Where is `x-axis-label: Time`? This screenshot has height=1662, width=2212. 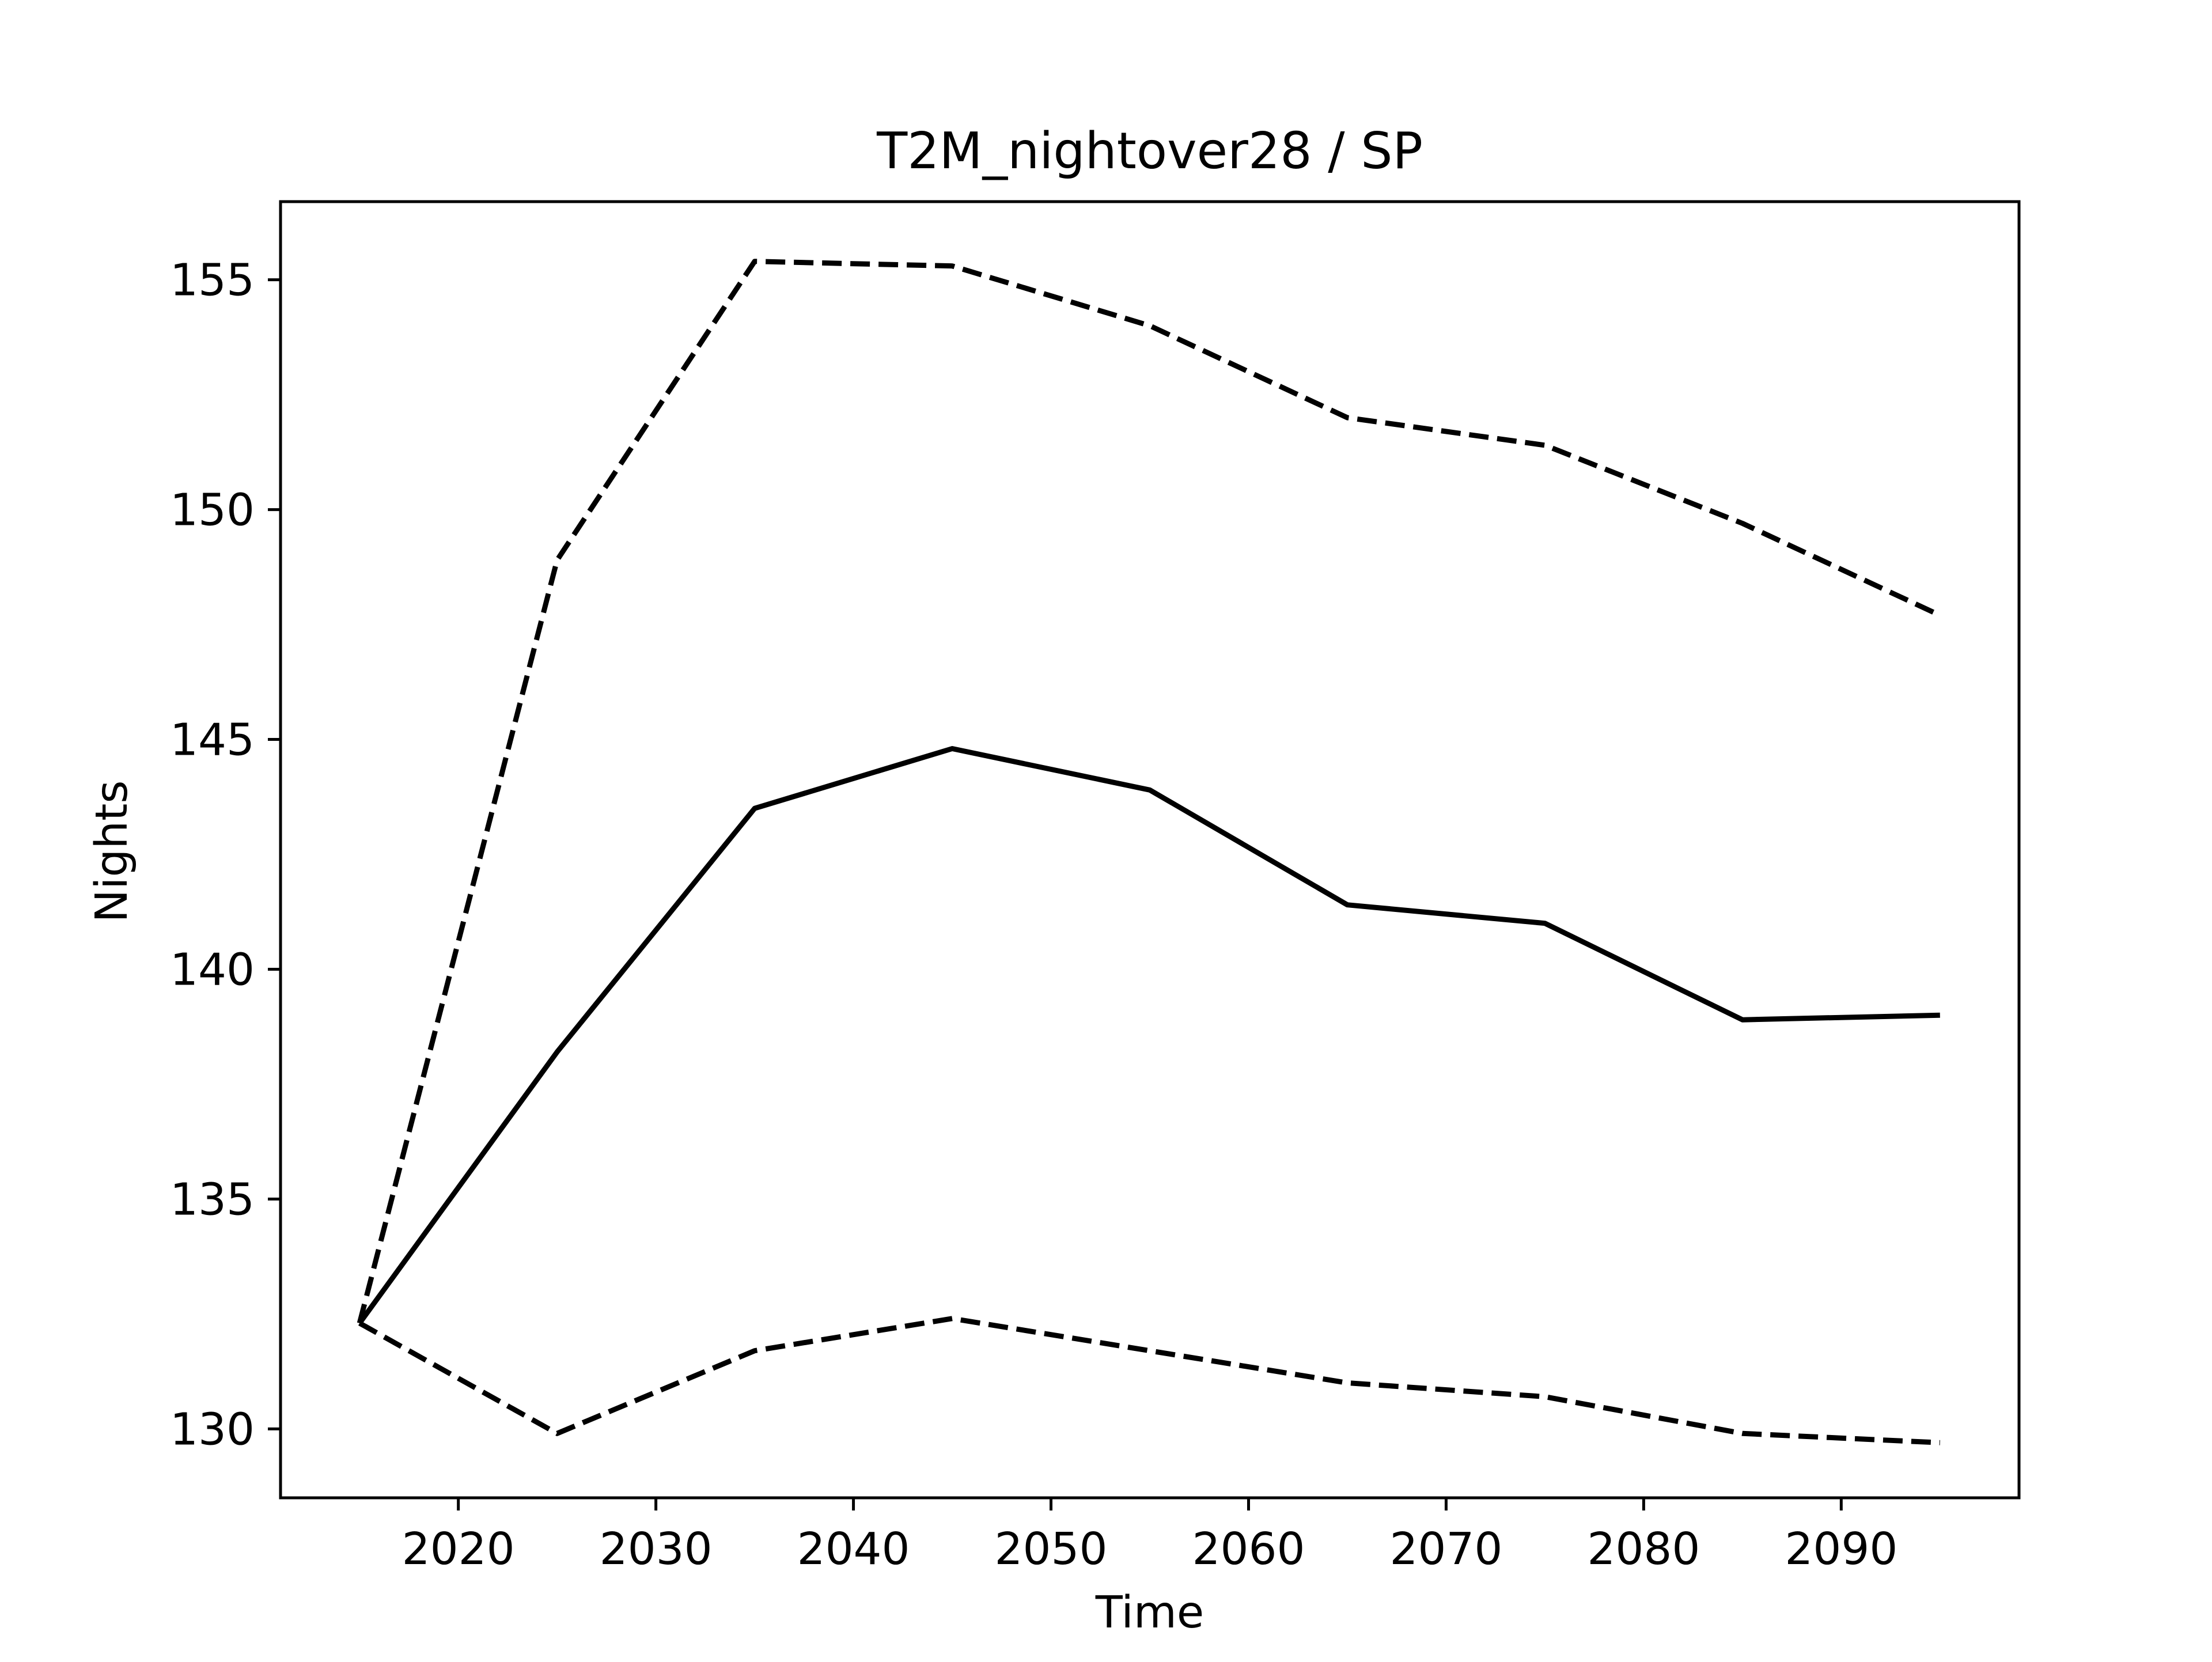
x-axis-label: Time is located at coordinates (1149, 1613).